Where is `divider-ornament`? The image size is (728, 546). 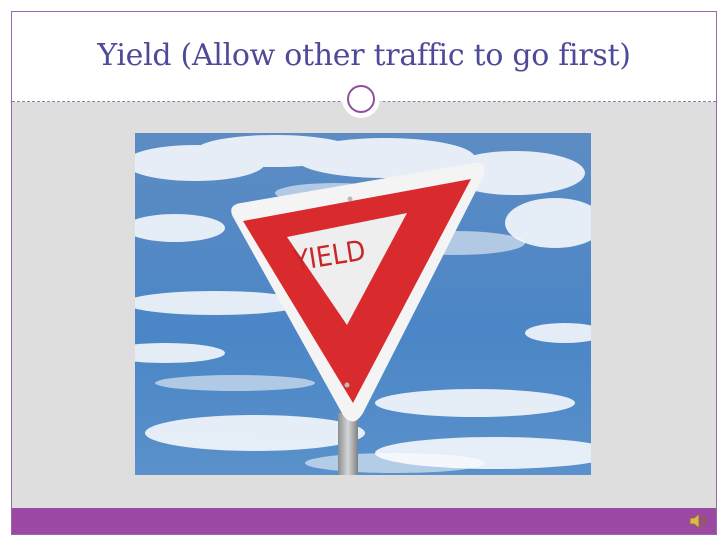
divider-ornament is located at coordinates (361, 99).